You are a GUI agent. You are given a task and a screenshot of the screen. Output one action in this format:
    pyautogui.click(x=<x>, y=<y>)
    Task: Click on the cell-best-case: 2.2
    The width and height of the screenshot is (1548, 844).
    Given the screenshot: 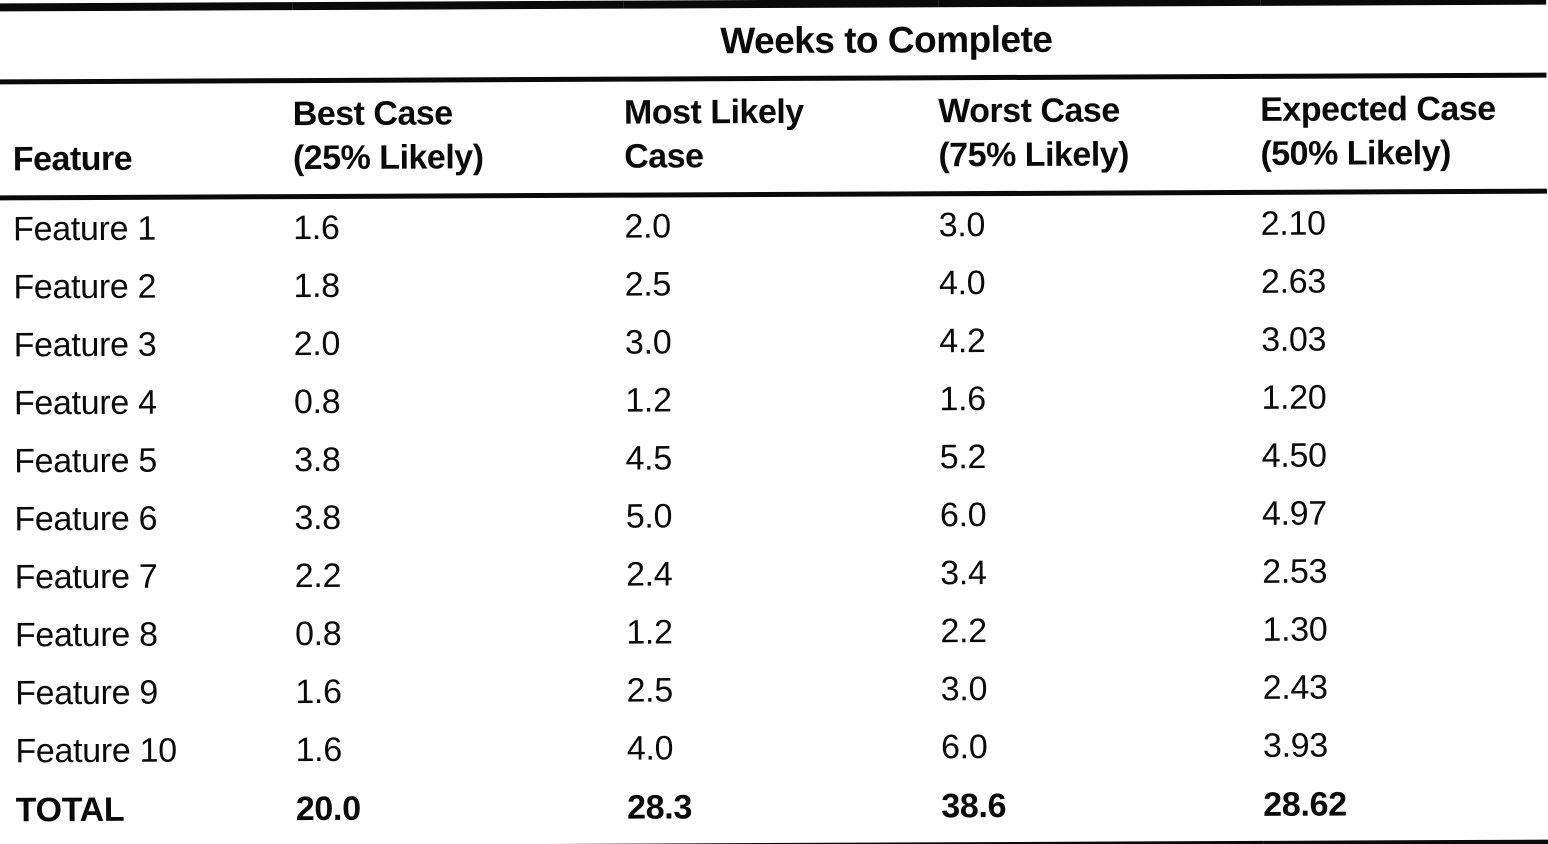 What is the action you would take?
    pyautogui.click(x=318, y=575)
    